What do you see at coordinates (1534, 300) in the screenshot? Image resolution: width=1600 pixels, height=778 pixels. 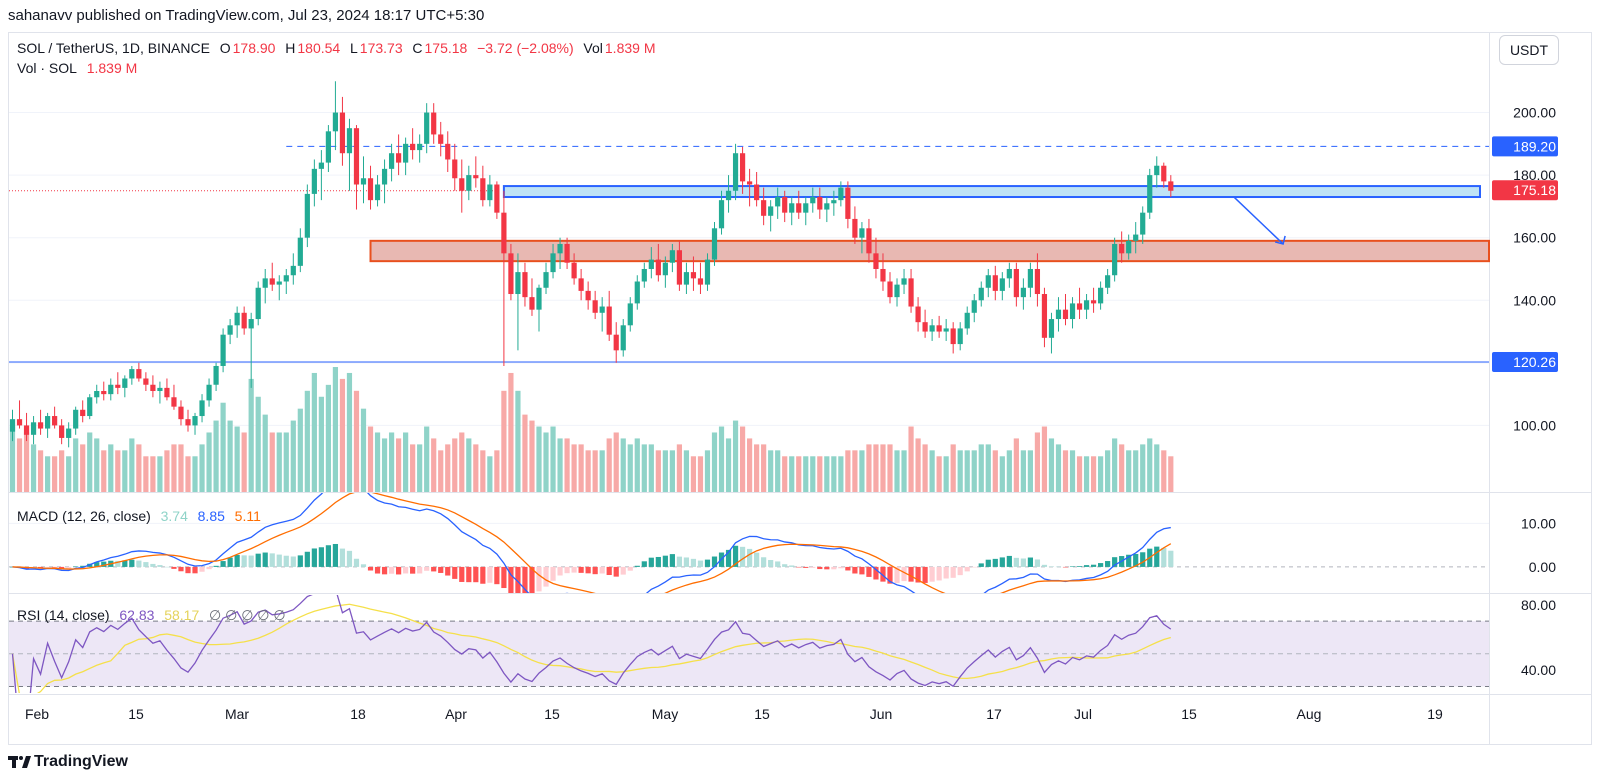 I see `price-tick-label: 140.00` at bounding box center [1534, 300].